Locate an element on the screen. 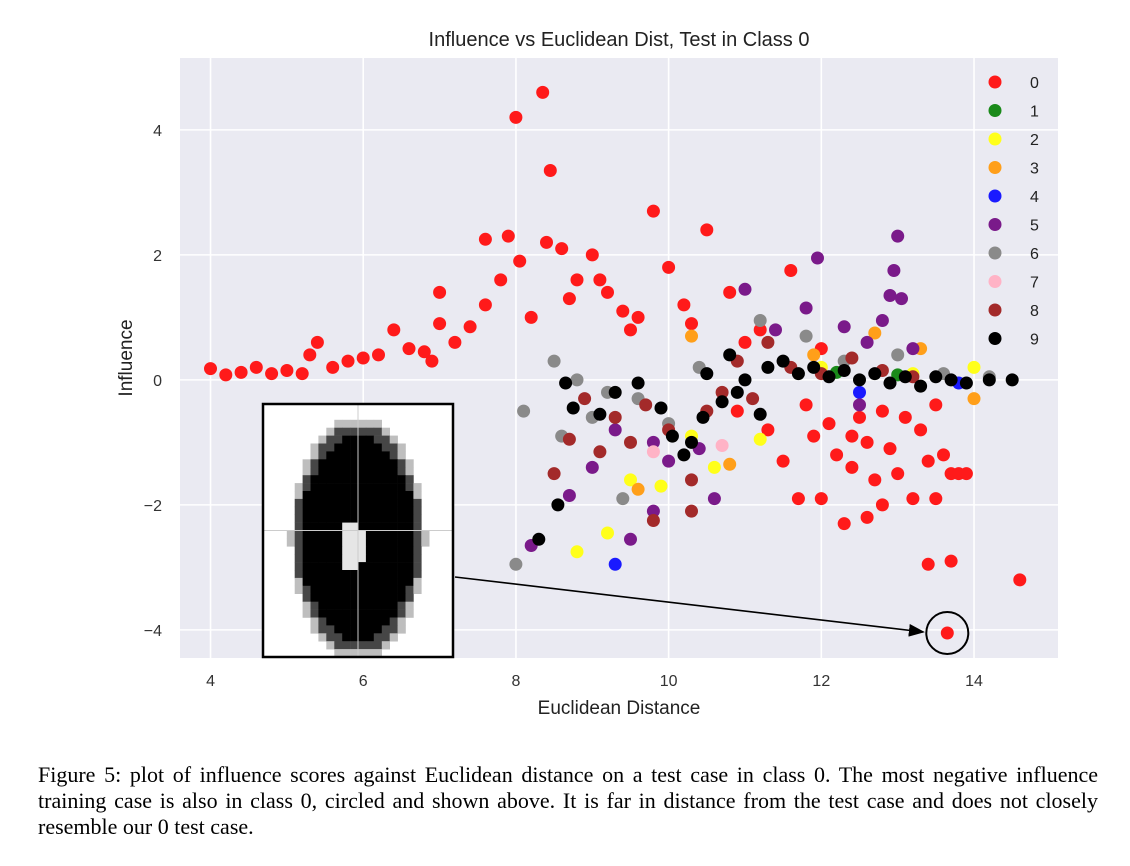 The image size is (1130, 866). y-axis-label: Influence is located at coordinates (126, 357).